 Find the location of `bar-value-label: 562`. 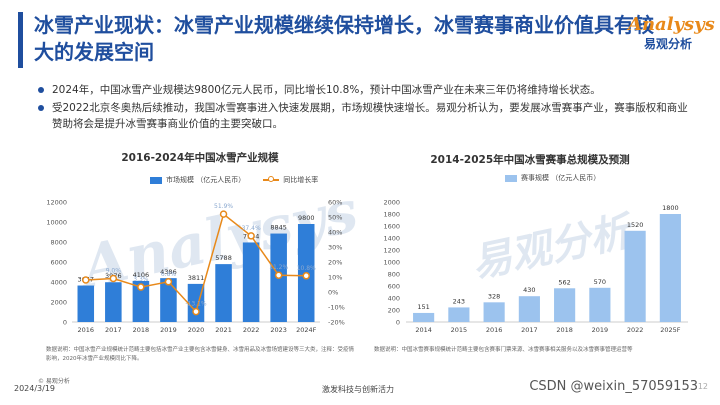

bar-value-label: 562 is located at coordinates (564, 282).